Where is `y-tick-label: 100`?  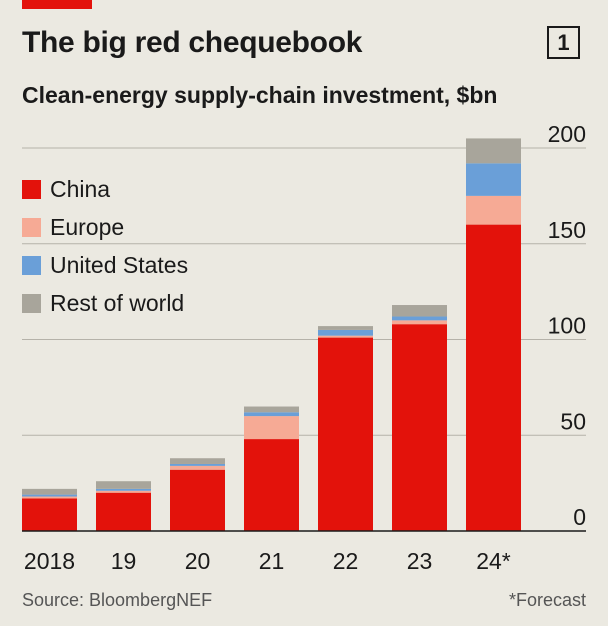 y-tick-label: 100 is located at coordinates (567, 326).